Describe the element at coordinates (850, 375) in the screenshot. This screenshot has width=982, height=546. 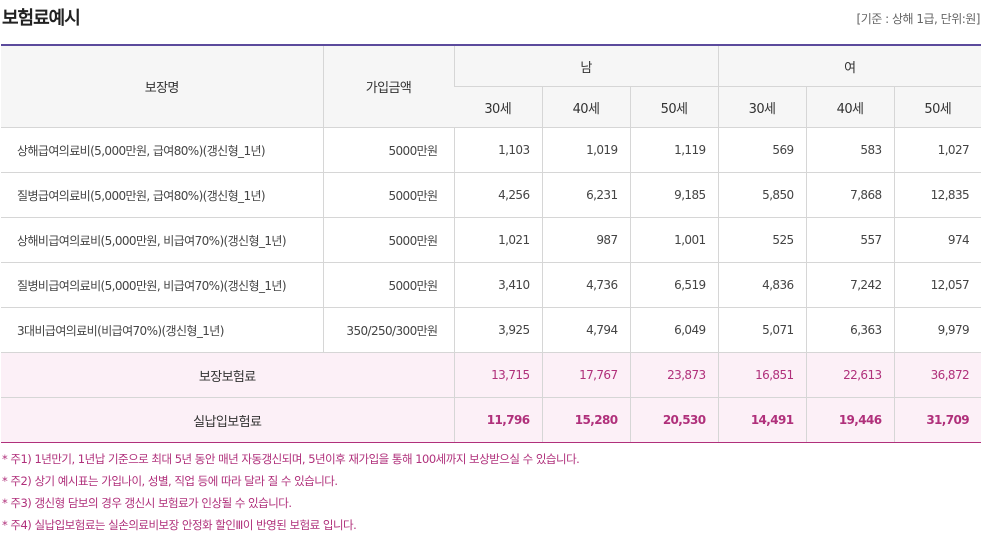
I see `total-cell: 22,613` at that location.